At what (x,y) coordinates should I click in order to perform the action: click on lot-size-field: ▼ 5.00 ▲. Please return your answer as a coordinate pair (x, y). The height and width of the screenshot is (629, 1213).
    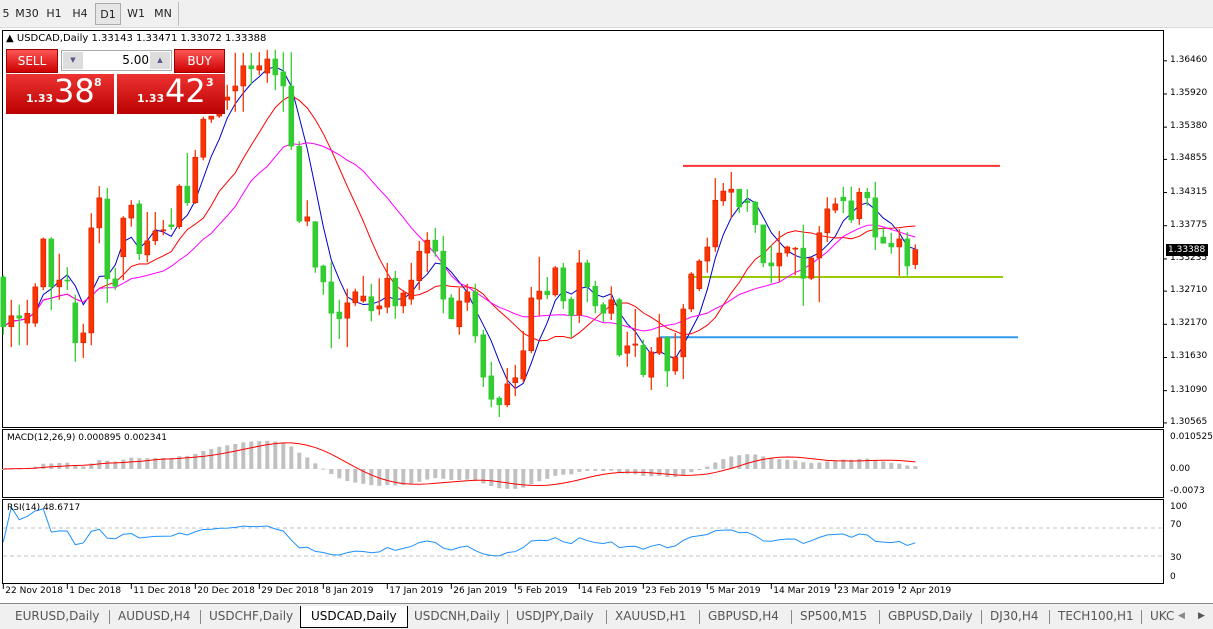
    Looking at the image, I should click on (116, 60).